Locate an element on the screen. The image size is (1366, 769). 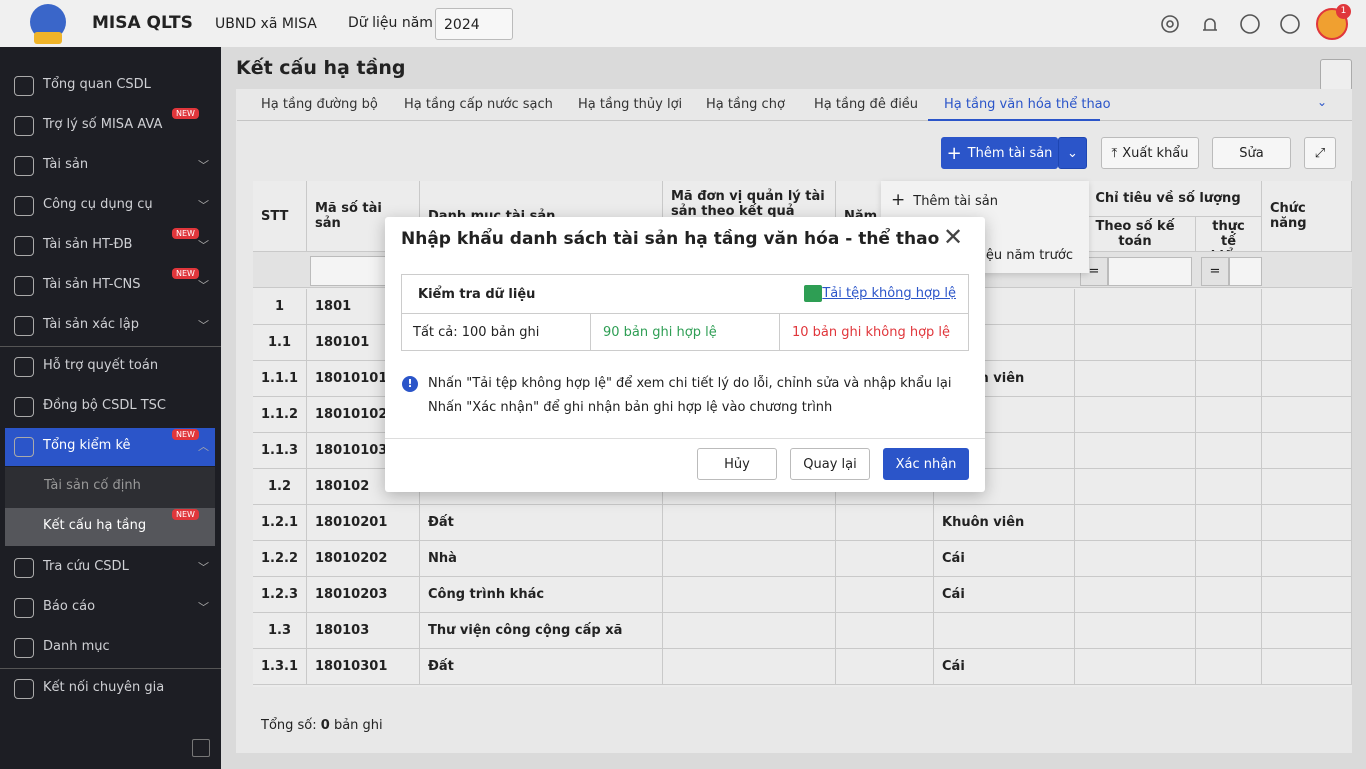
edit-button: Sửa is located at coordinates (1251, 153).